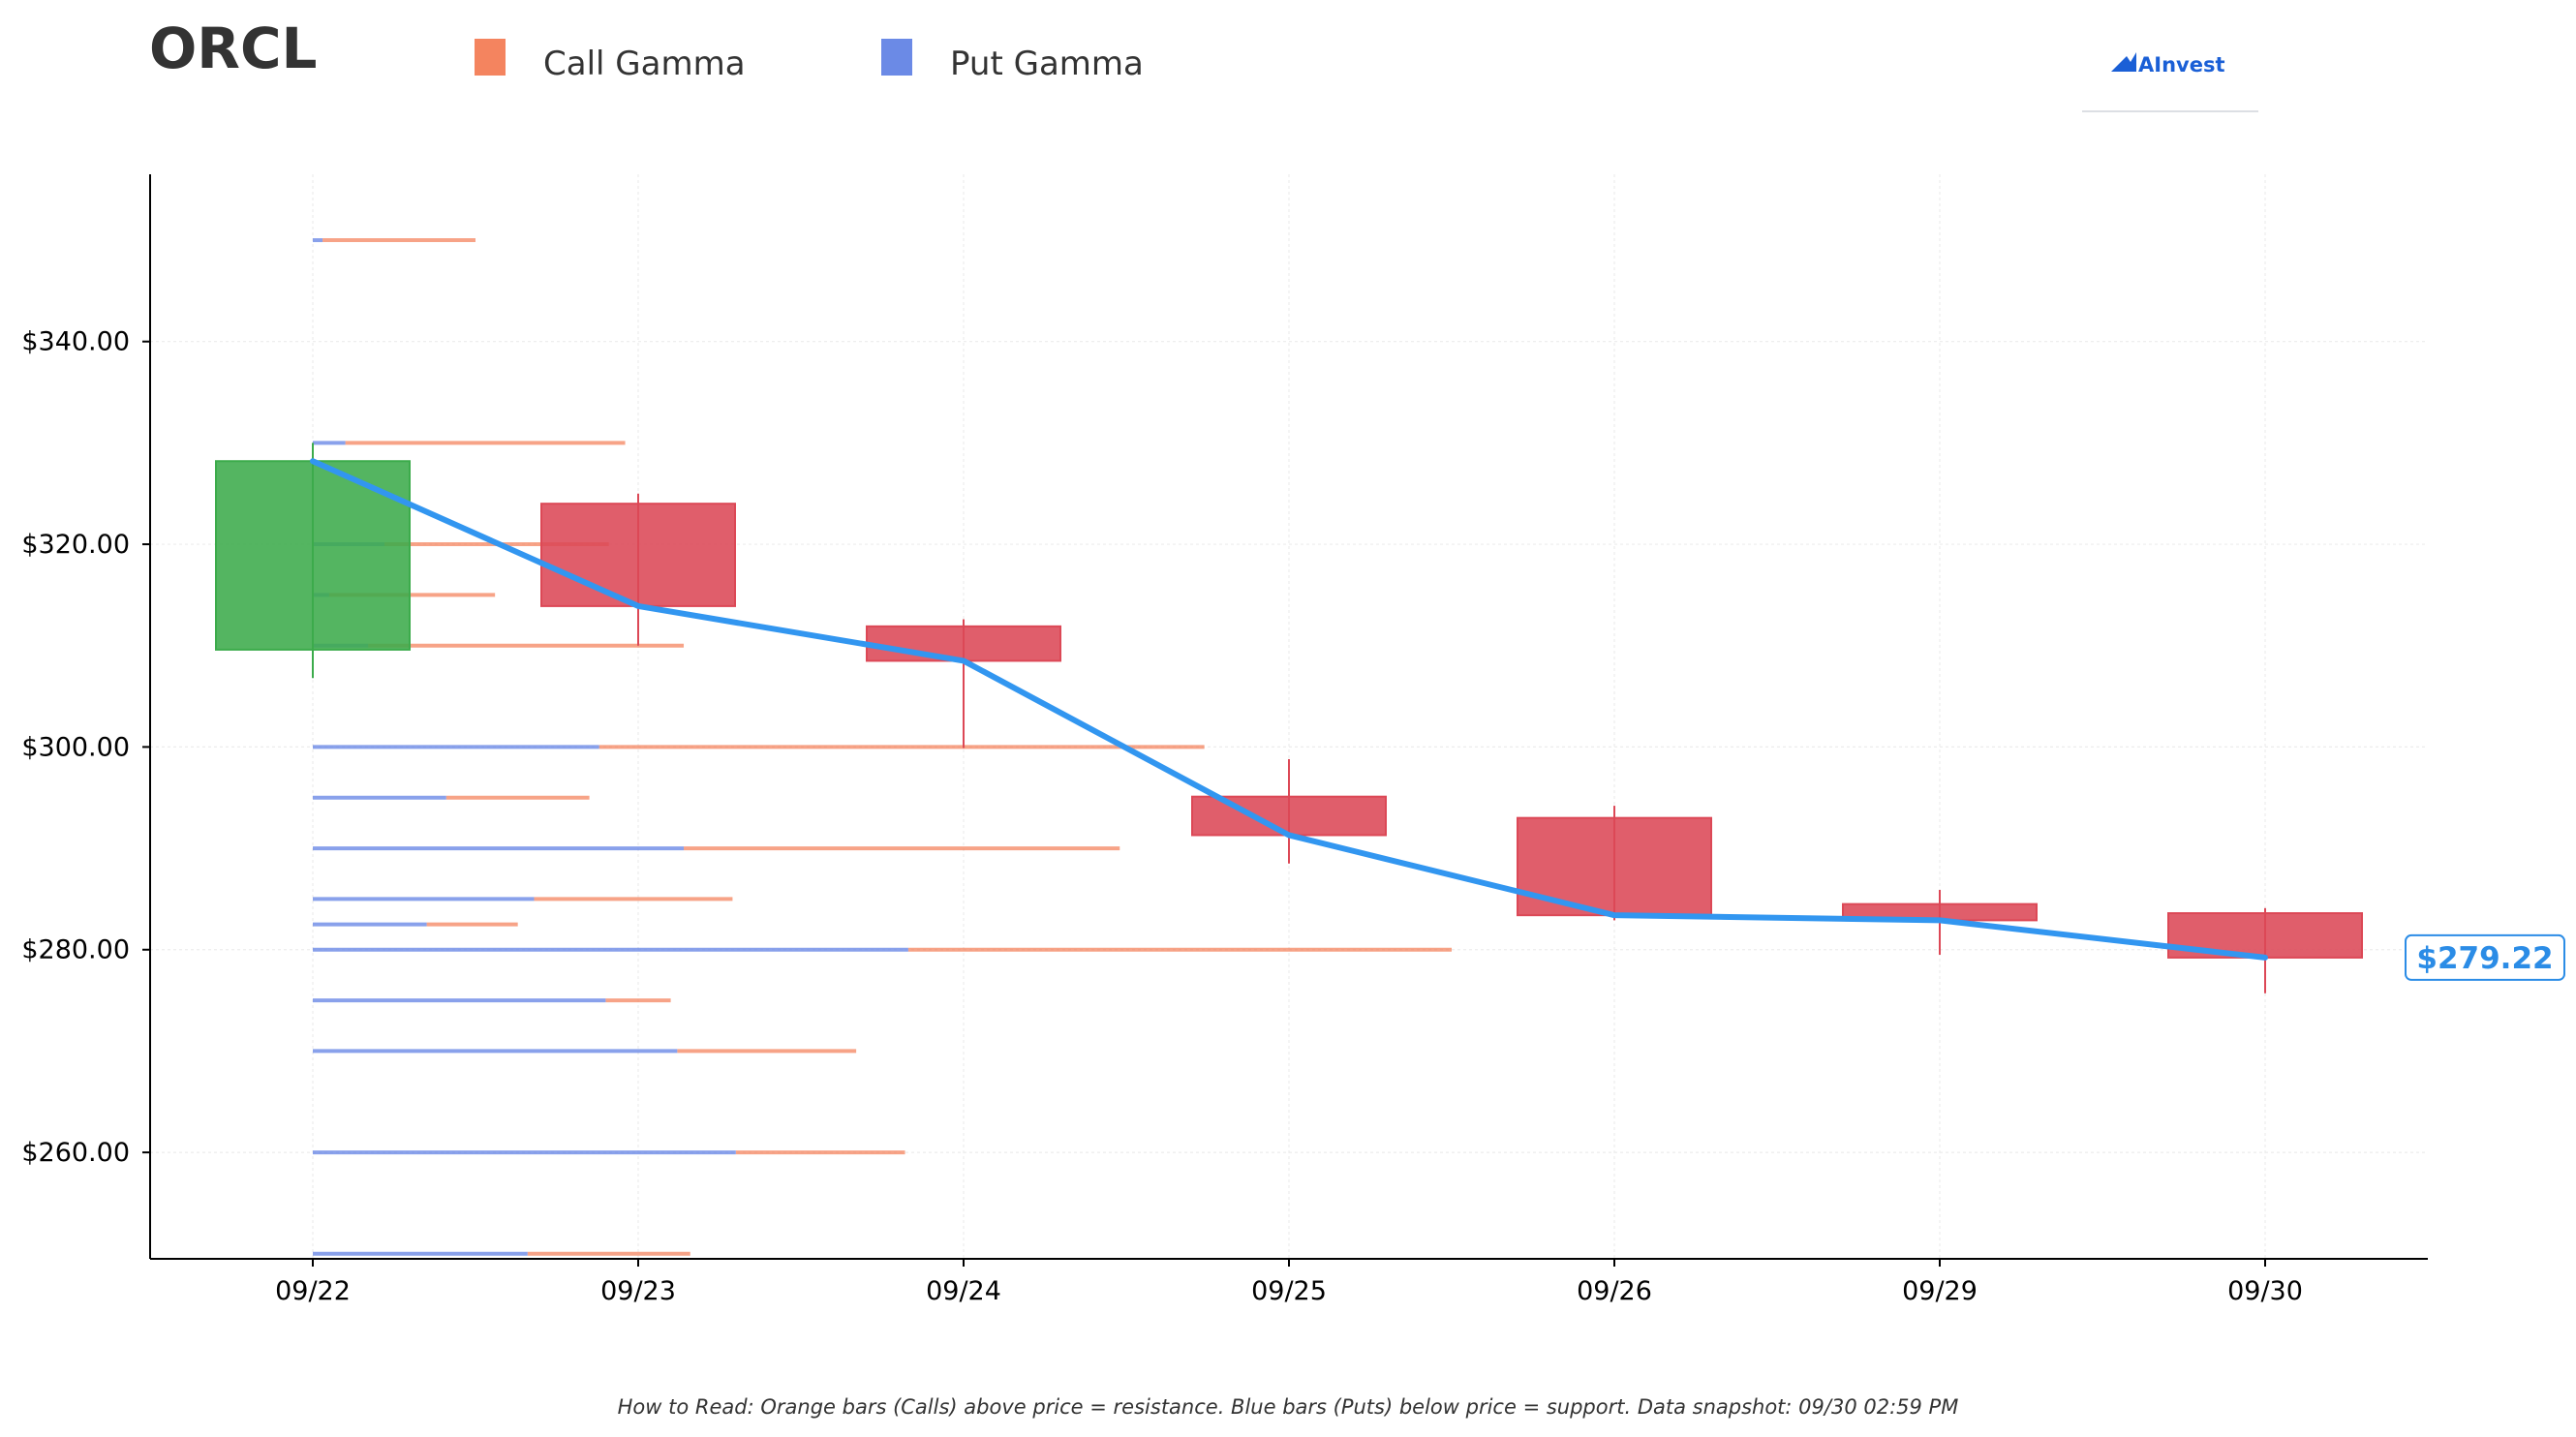 The width and height of the screenshot is (2576, 1437). Describe the element at coordinates (233, 48) in the screenshot. I see `chart-title-ticker: ORCL` at that location.